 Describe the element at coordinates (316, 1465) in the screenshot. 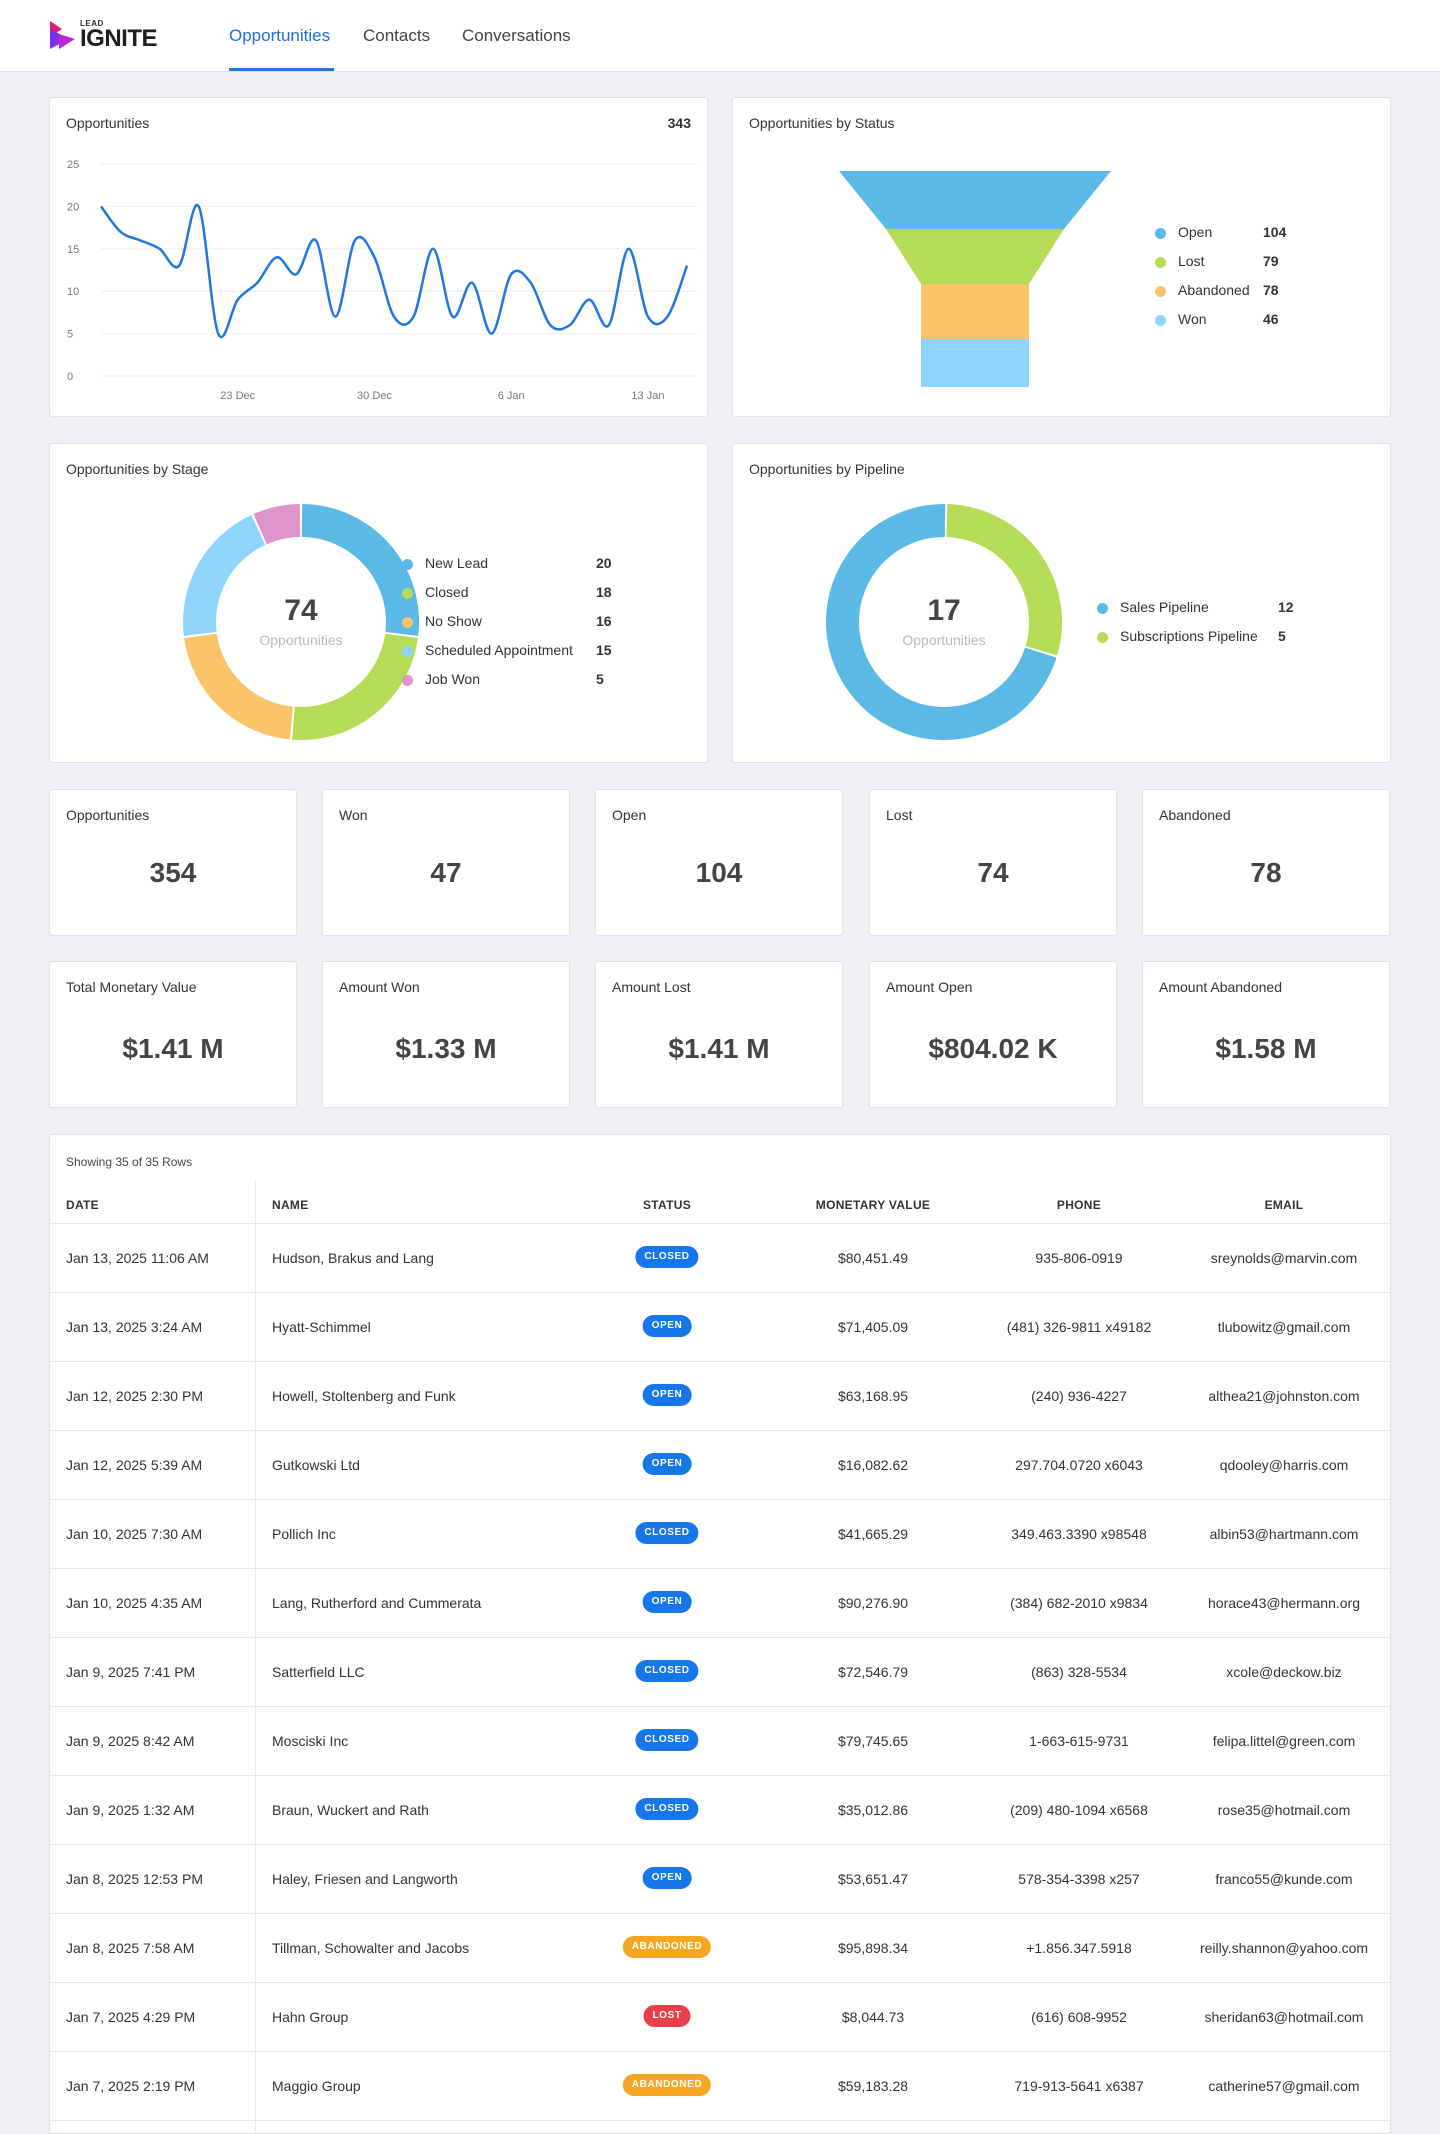

I see `cell-name: Gutkowski Ltd` at that location.